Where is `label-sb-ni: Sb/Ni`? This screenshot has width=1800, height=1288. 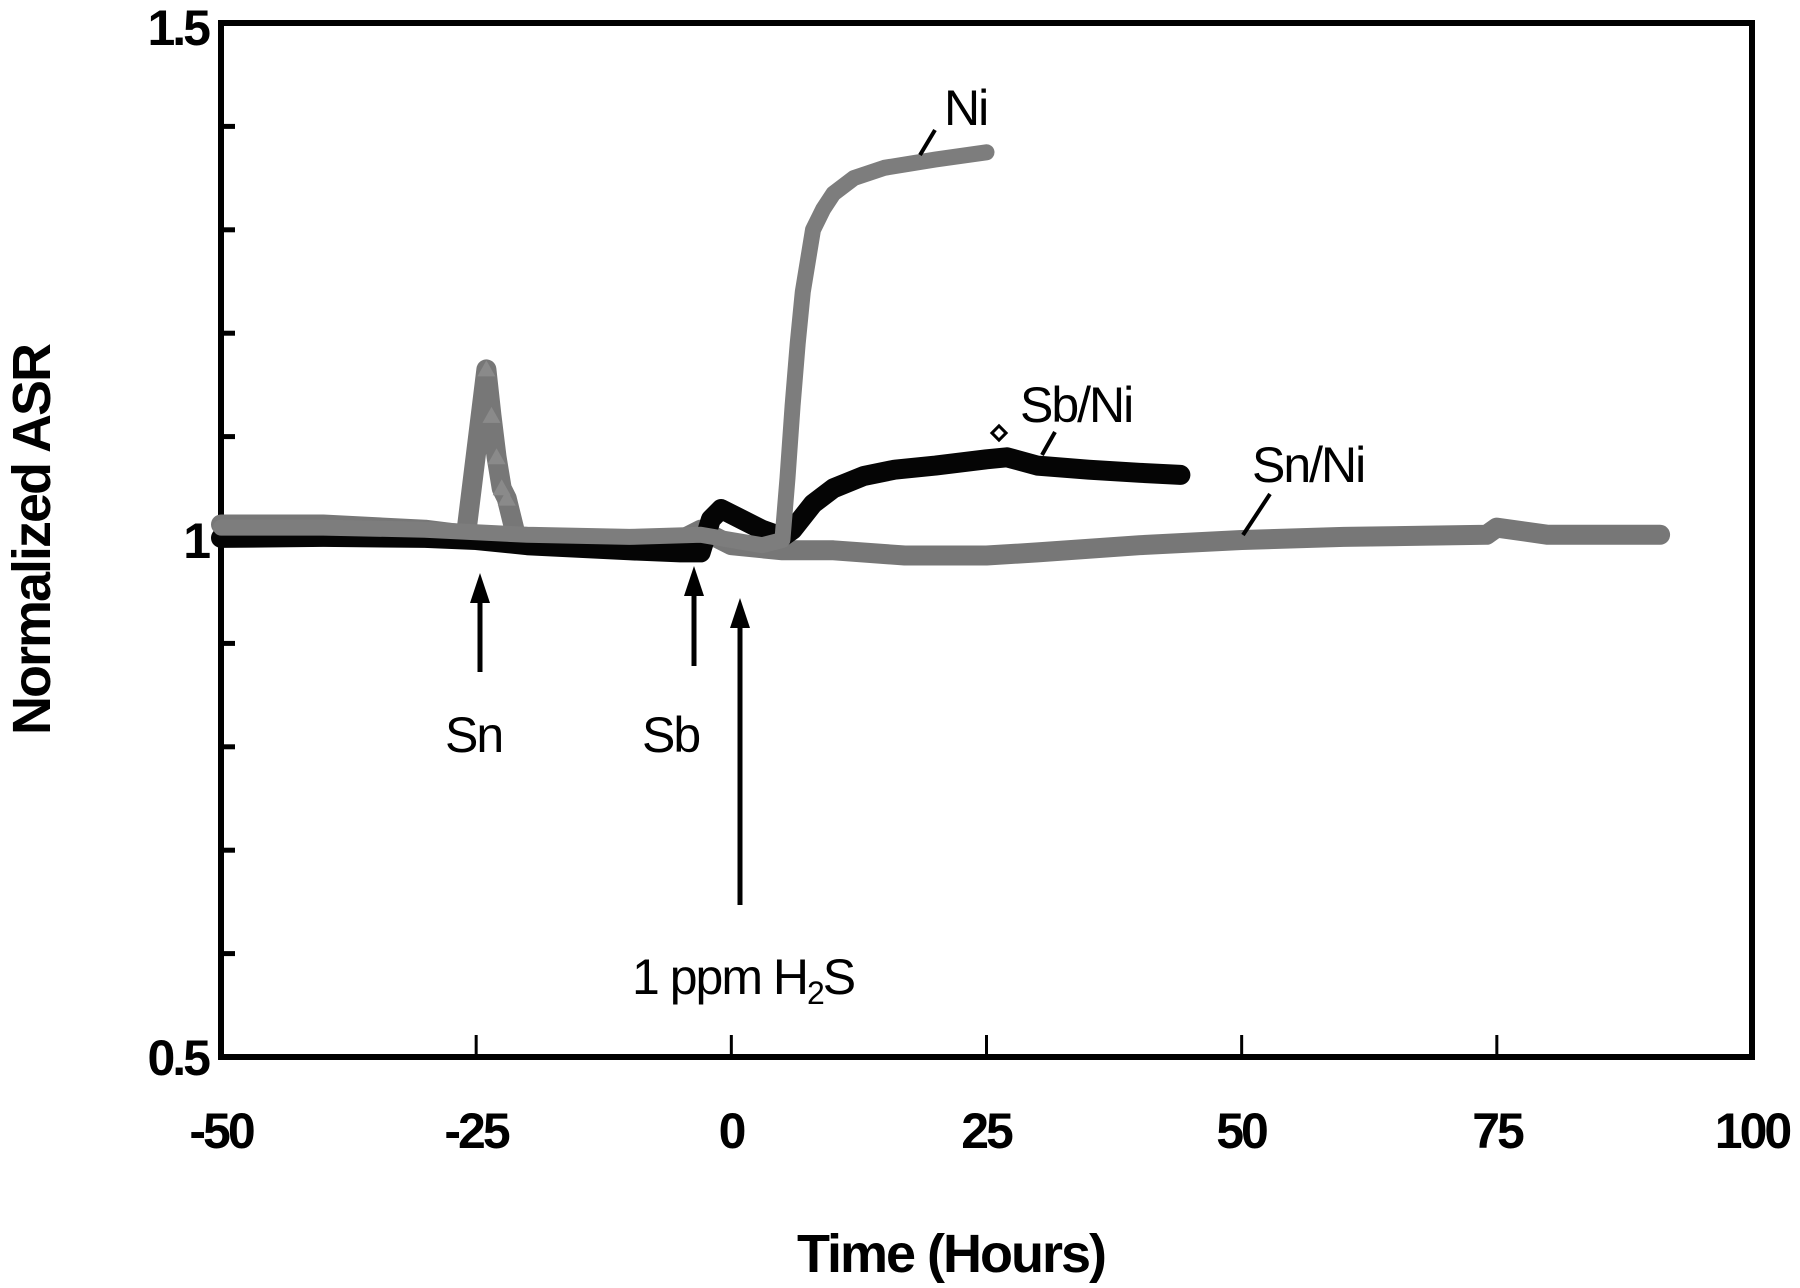
label-sb-ni: Sb/Ni is located at coordinates (1077, 416).